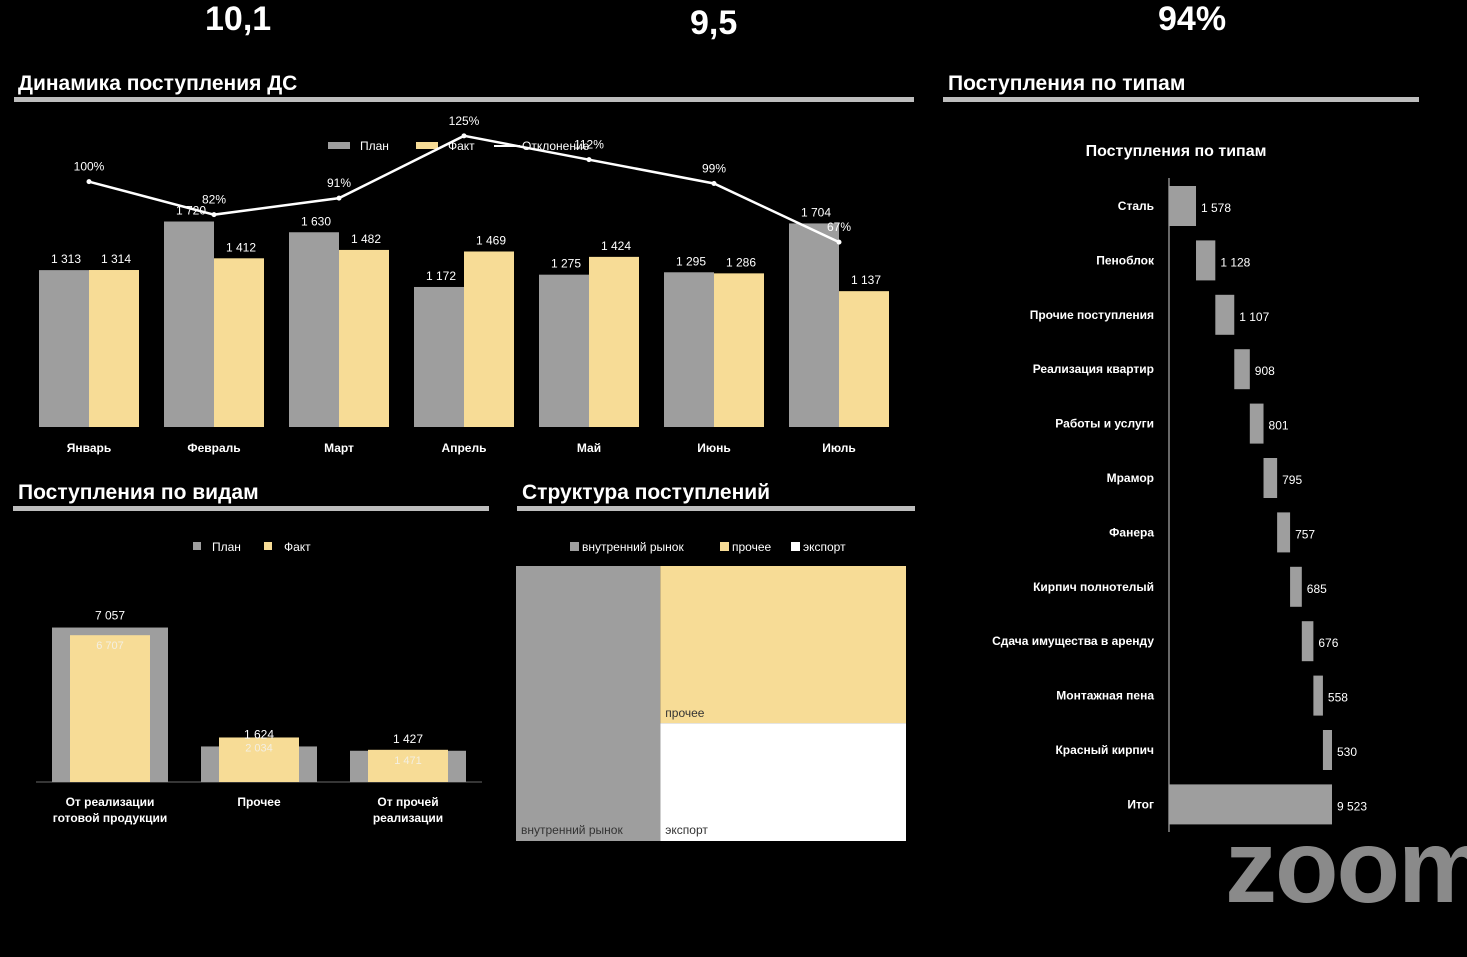 Image resolution: width=1467 pixels, height=957 pixels. I want to click on data-label-plan: 1 275, so click(566, 264).